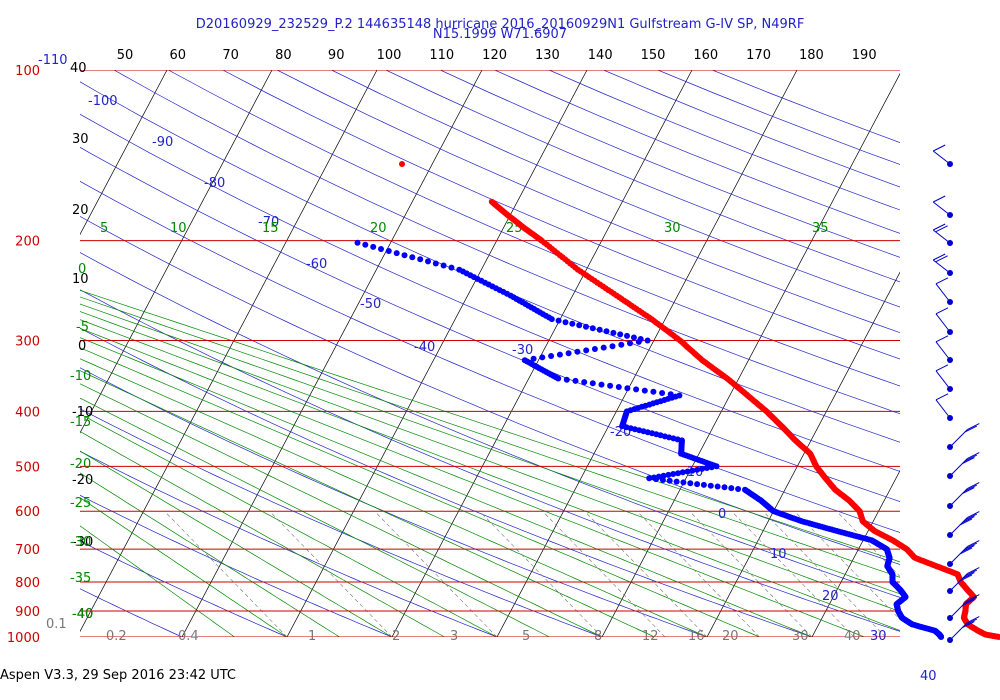 Image resolution: width=1000 pixels, height=700 pixels. Describe the element at coordinates (80, 578) in the screenshot. I see `moist-adiabat-label: -35` at that location.